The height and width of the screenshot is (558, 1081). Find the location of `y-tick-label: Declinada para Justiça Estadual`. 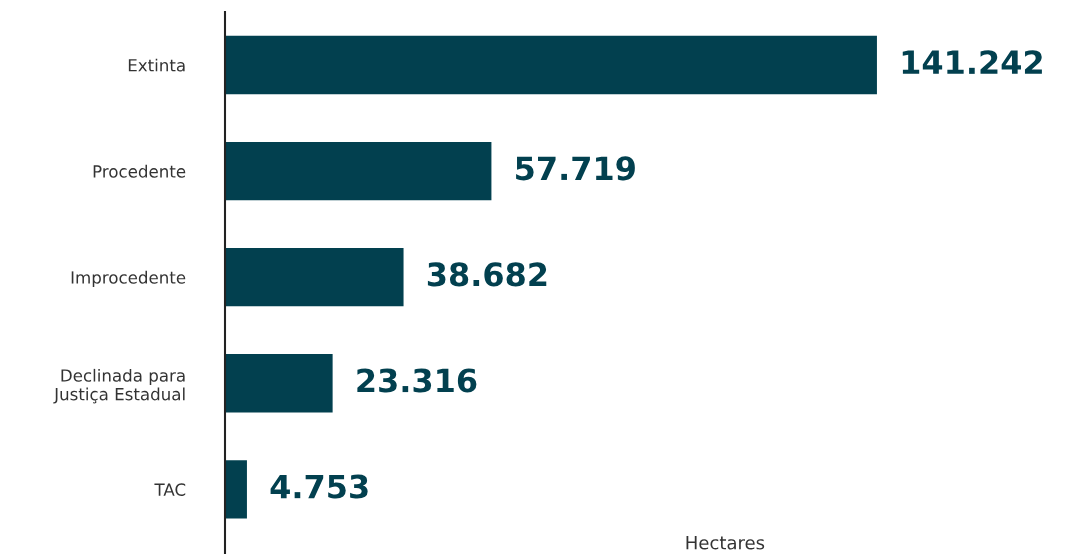

y-tick-label: Declinada para Justiça Estadual is located at coordinates (119, 386).